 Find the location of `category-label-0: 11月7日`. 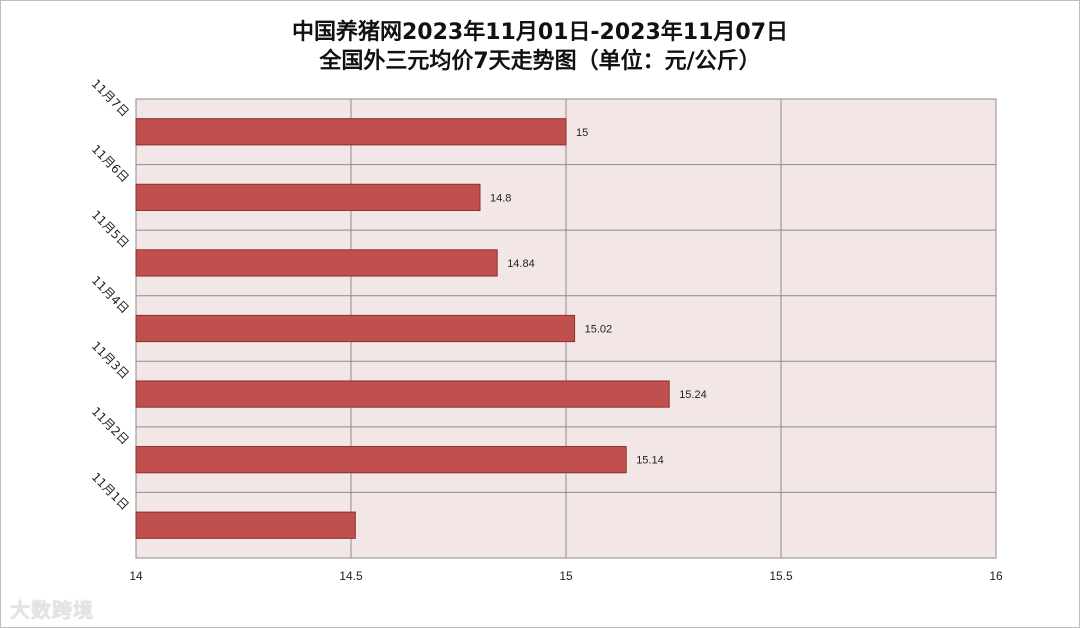

category-label-0: 11月7日 is located at coordinates (110, 97).